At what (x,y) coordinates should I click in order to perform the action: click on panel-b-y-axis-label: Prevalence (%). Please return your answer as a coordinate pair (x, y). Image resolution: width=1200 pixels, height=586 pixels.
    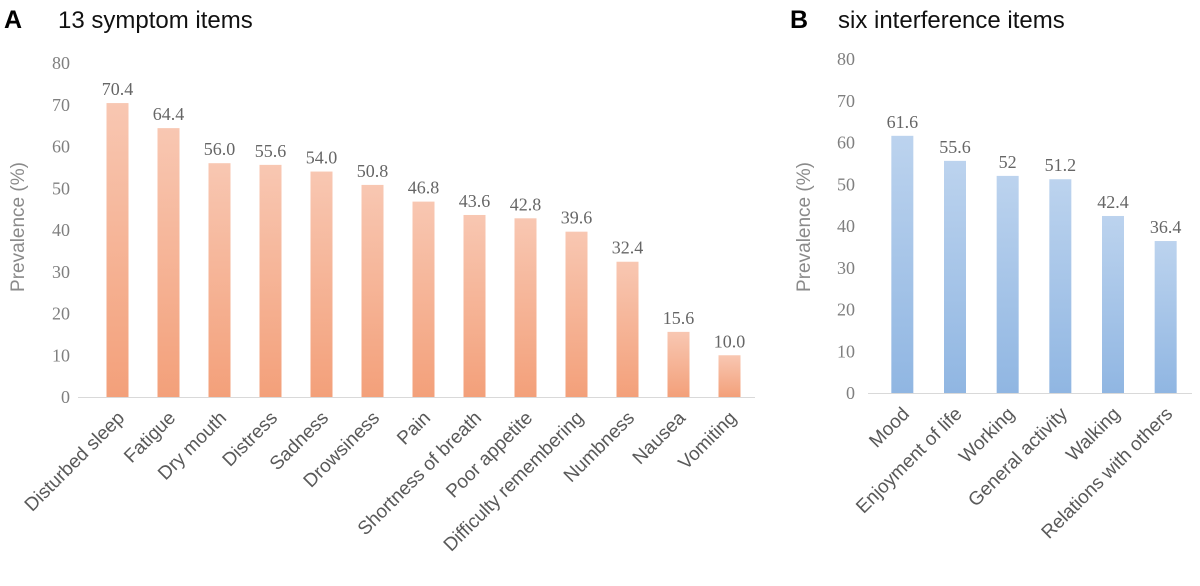
    Looking at the image, I should click on (804, 227).